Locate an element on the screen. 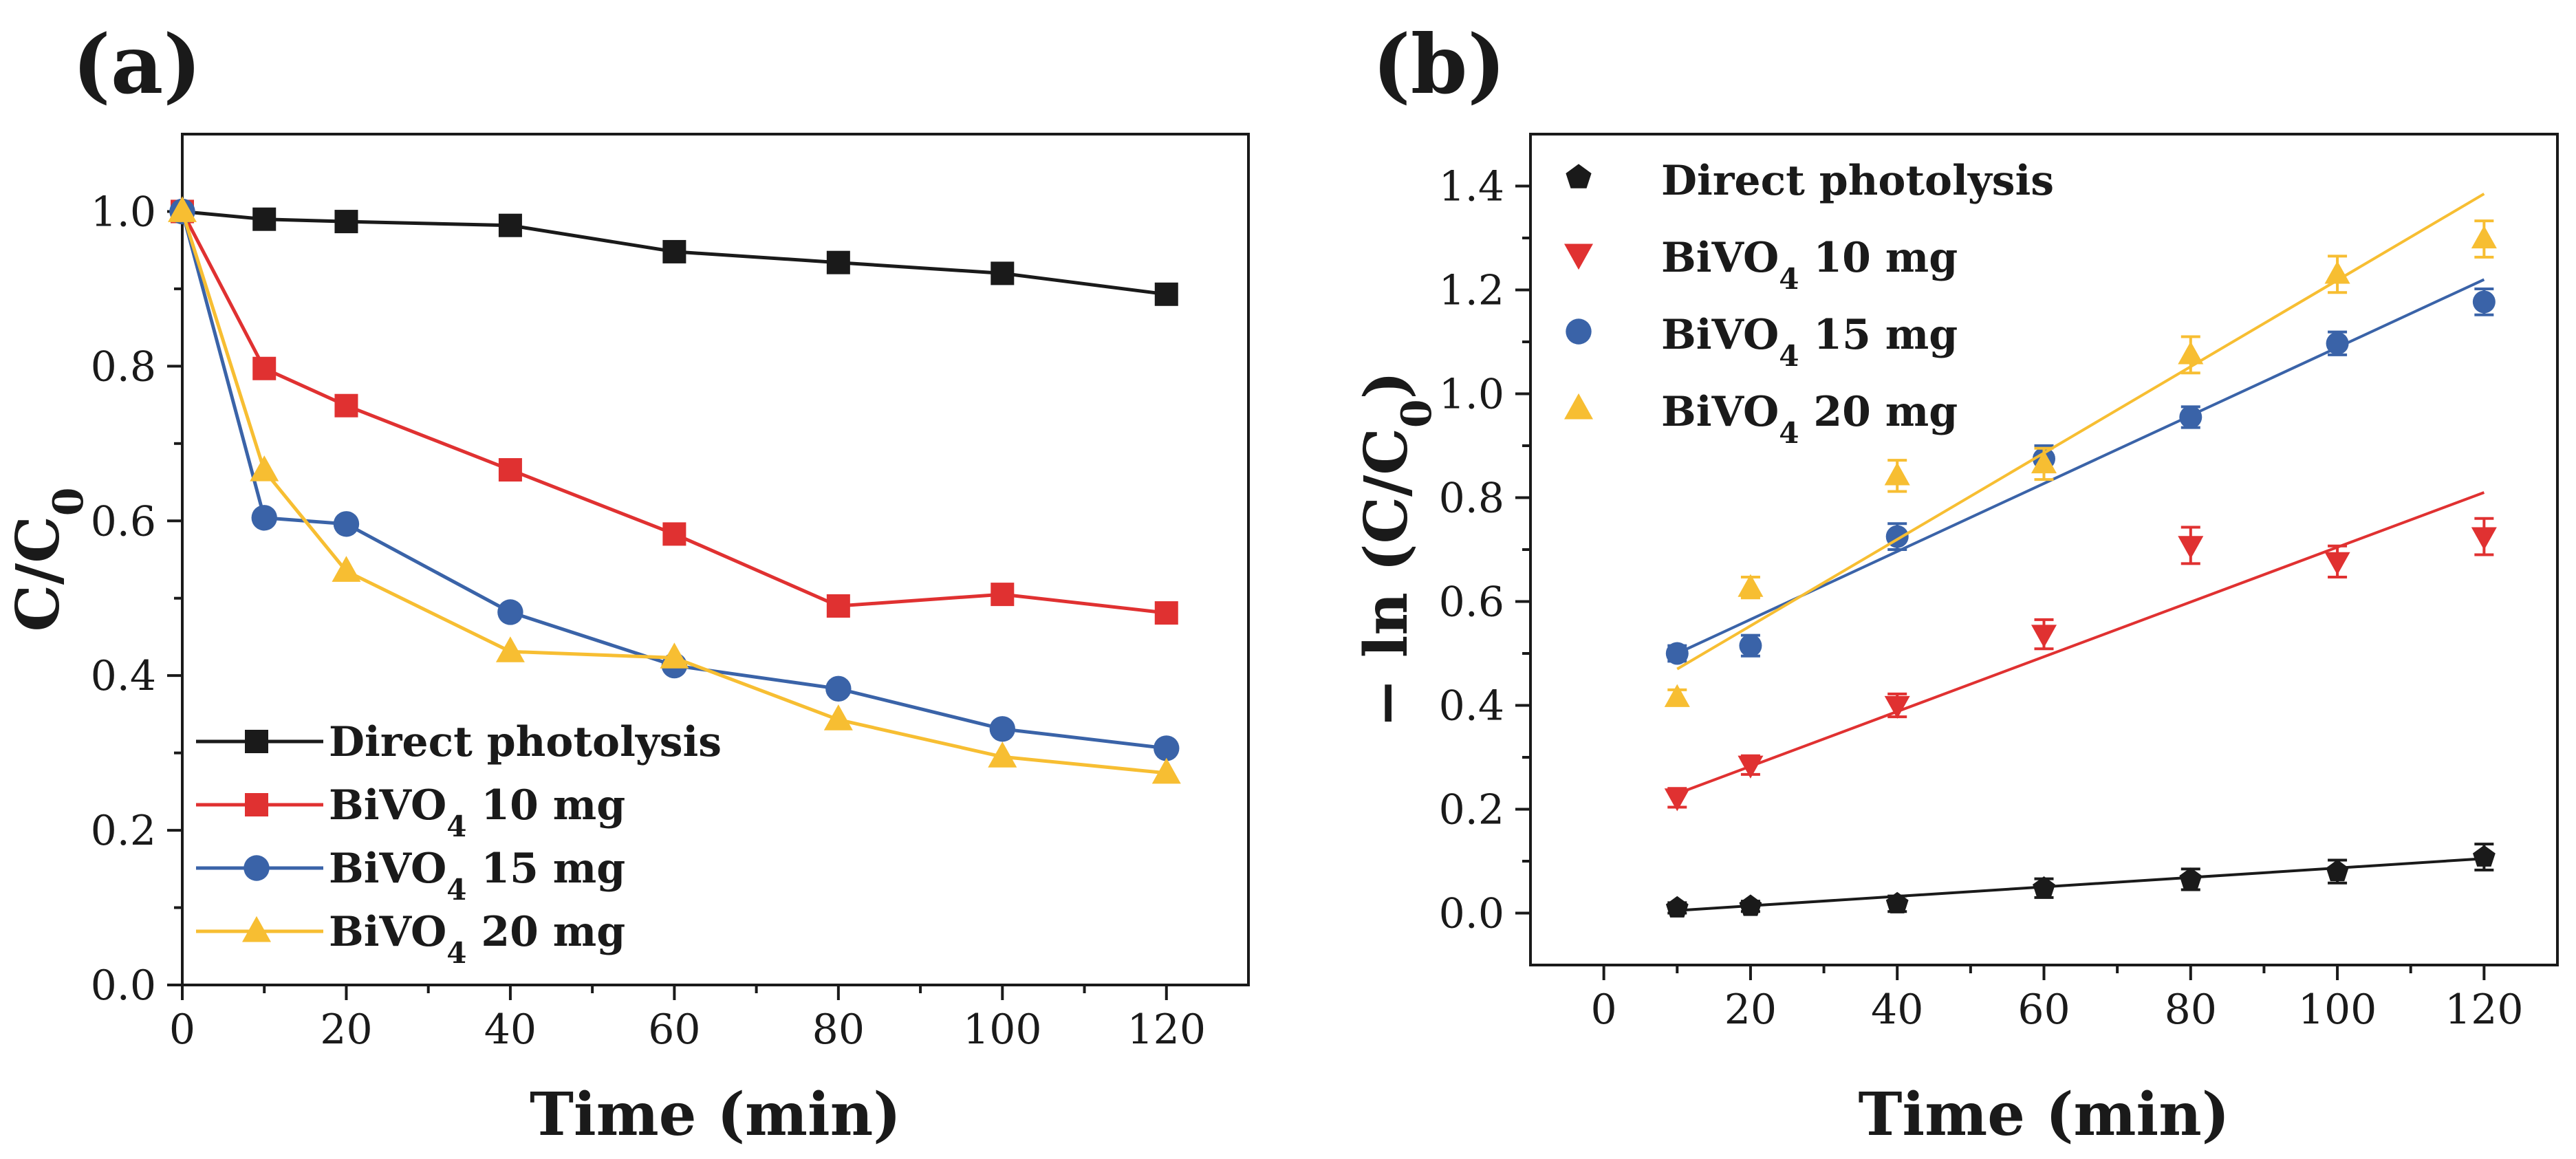  panel-a-series-line is located at coordinates (673, 412).